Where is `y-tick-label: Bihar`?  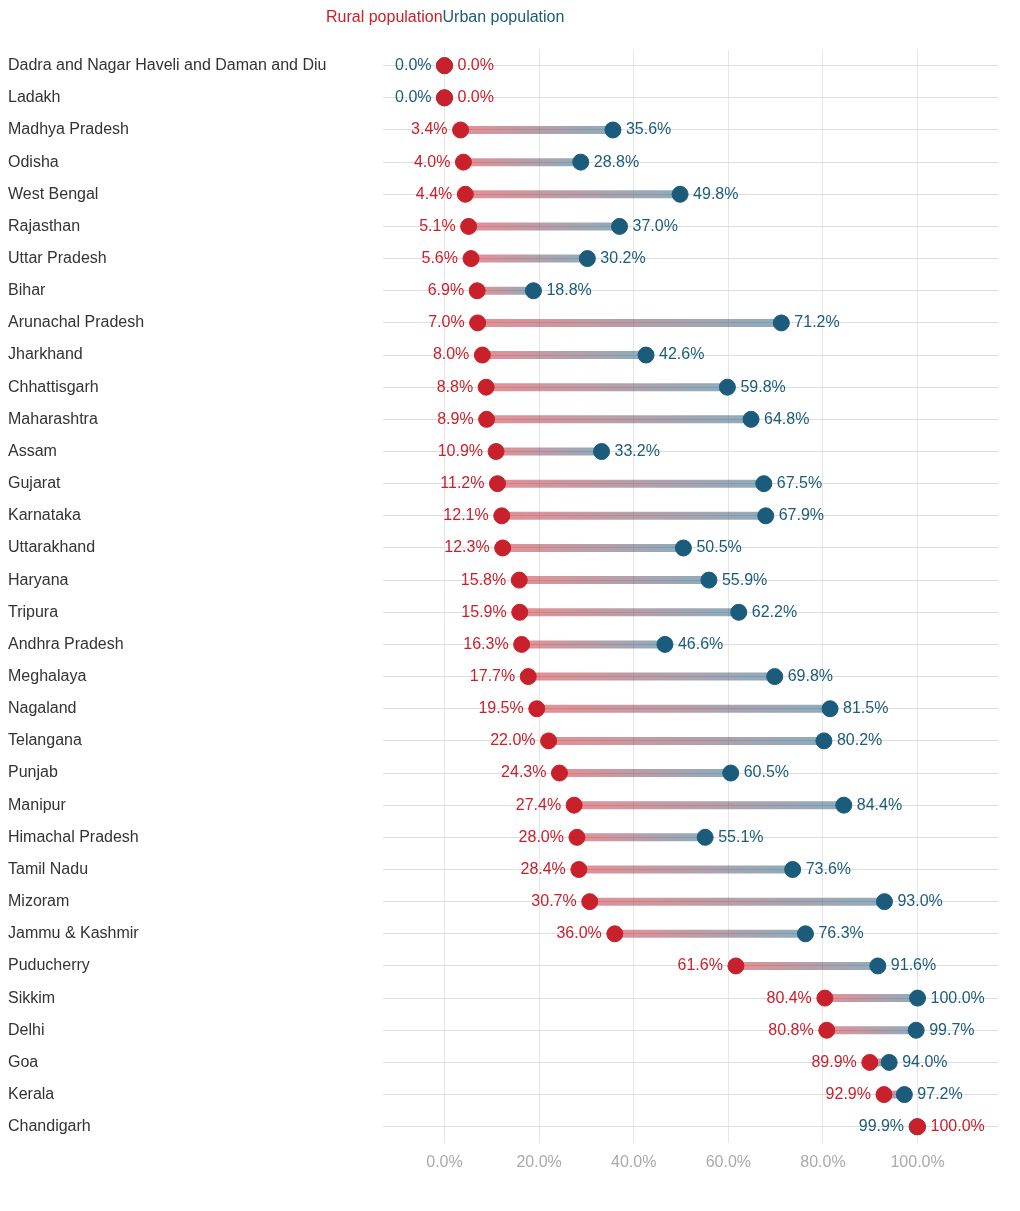 y-tick-label: Bihar is located at coordinates (27, 290).